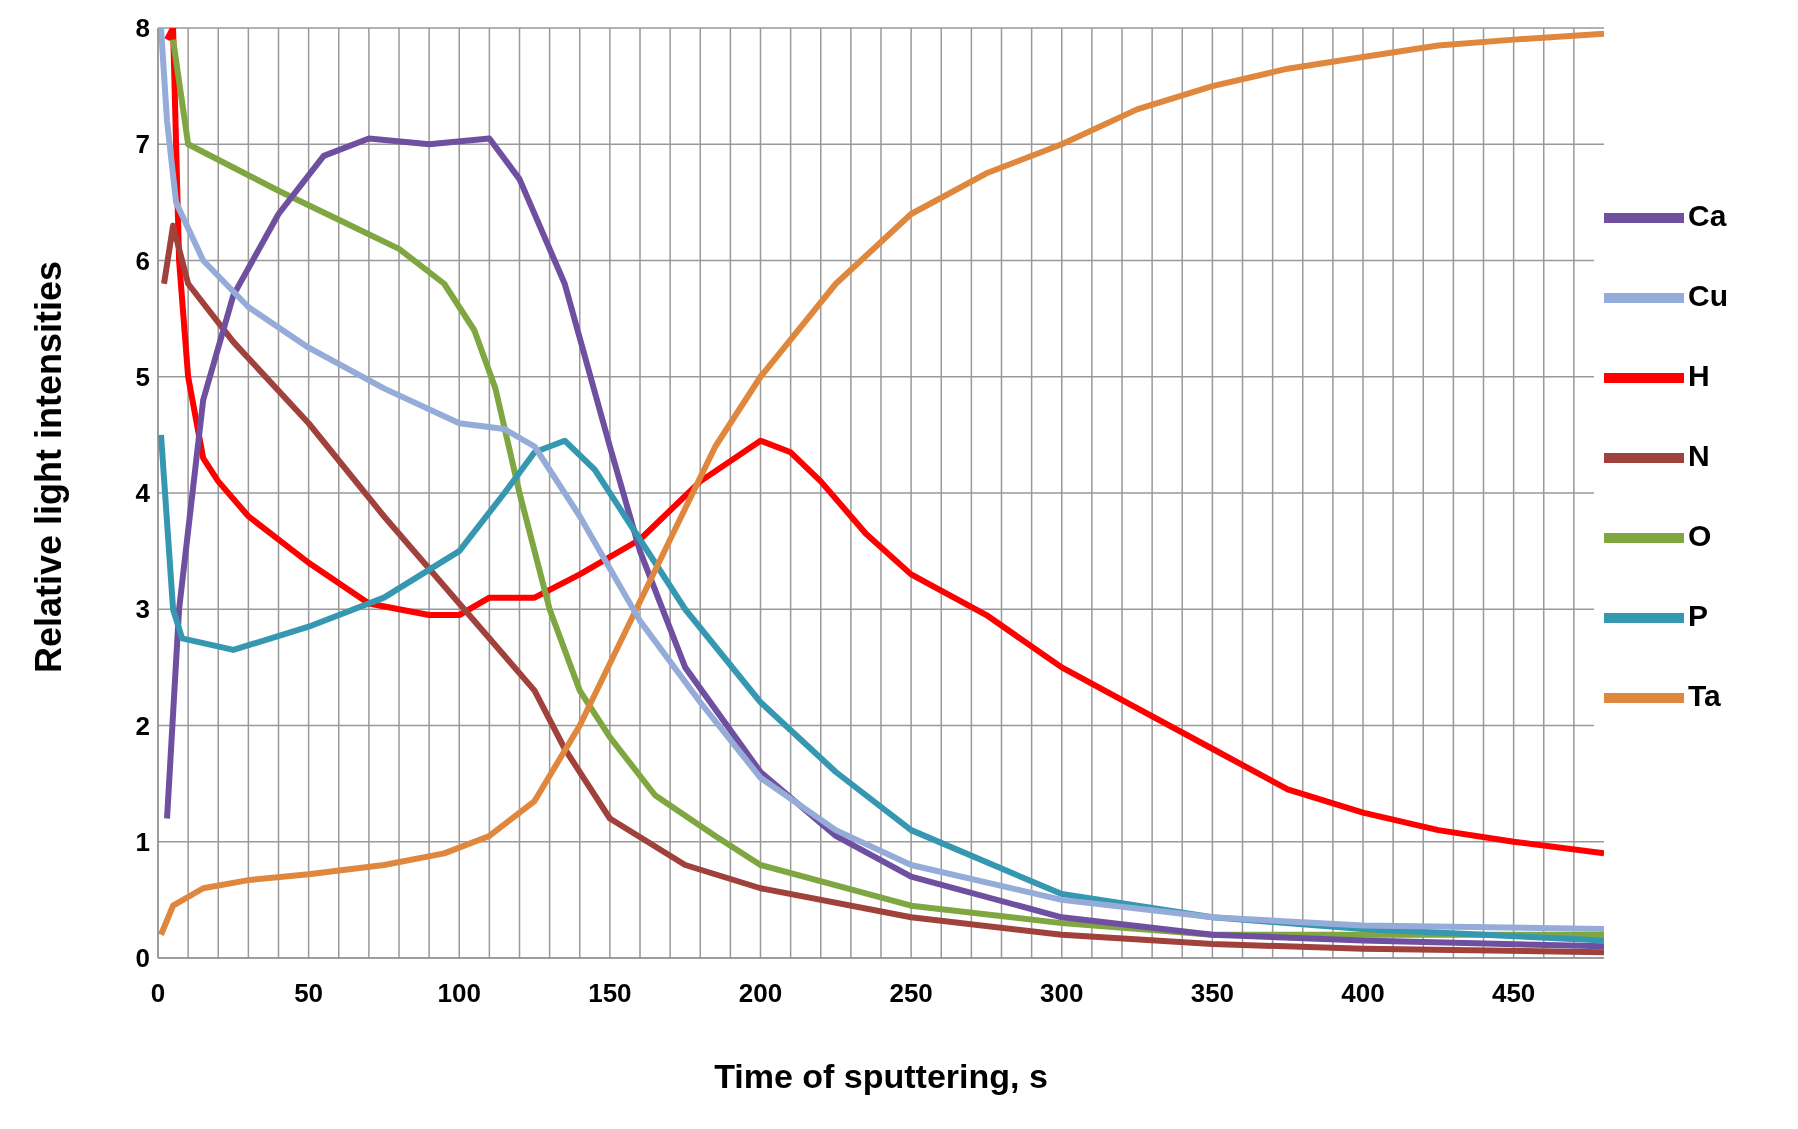  What do you see at coordinates (1698, 615) in the screenshot?
I see `legend-label: P` at bounding box center [1698, 615].